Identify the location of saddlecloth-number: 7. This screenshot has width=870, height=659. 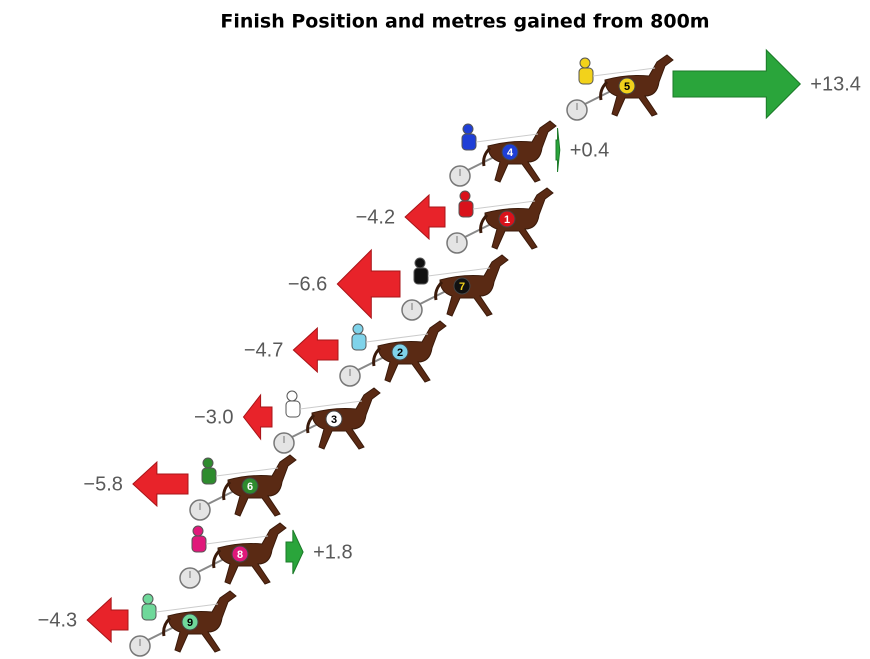
(462, 287).